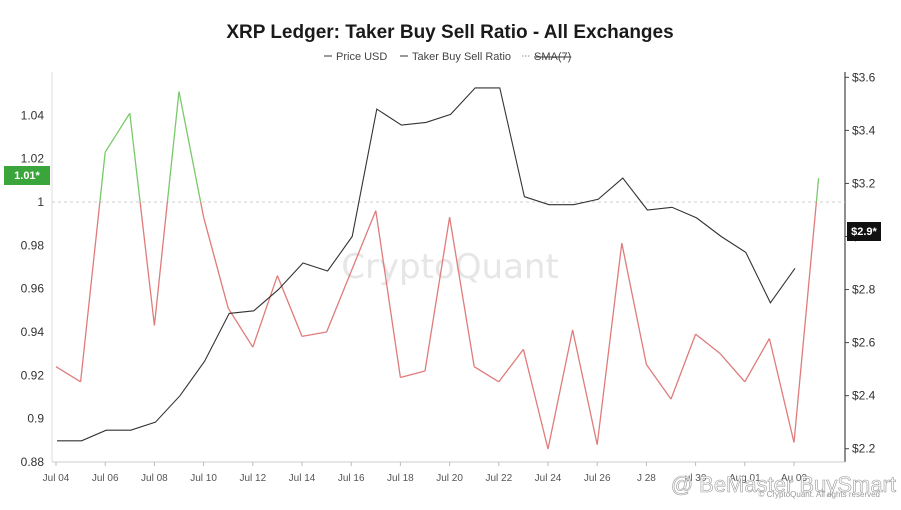  I want to click on legend-label-2: SMA(7), so click(552, 57).